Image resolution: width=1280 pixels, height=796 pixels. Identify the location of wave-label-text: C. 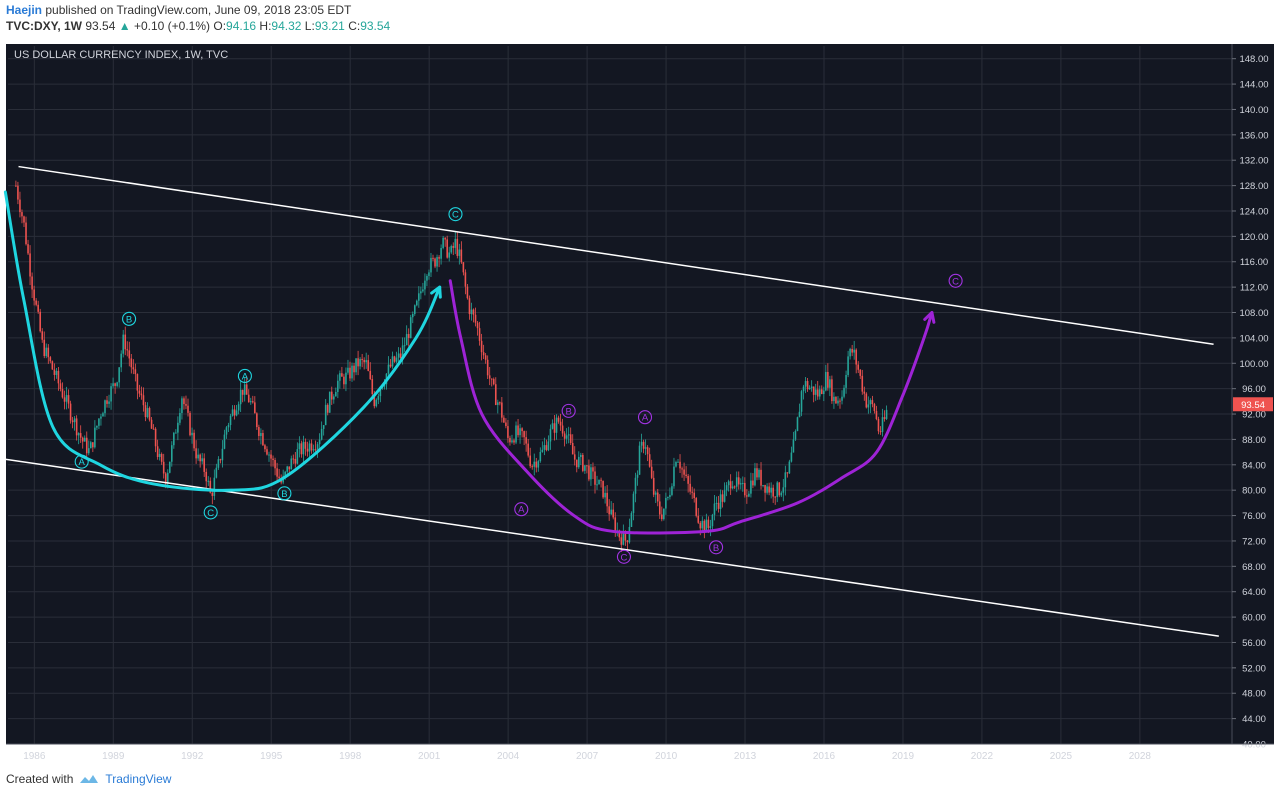
(210, 513).